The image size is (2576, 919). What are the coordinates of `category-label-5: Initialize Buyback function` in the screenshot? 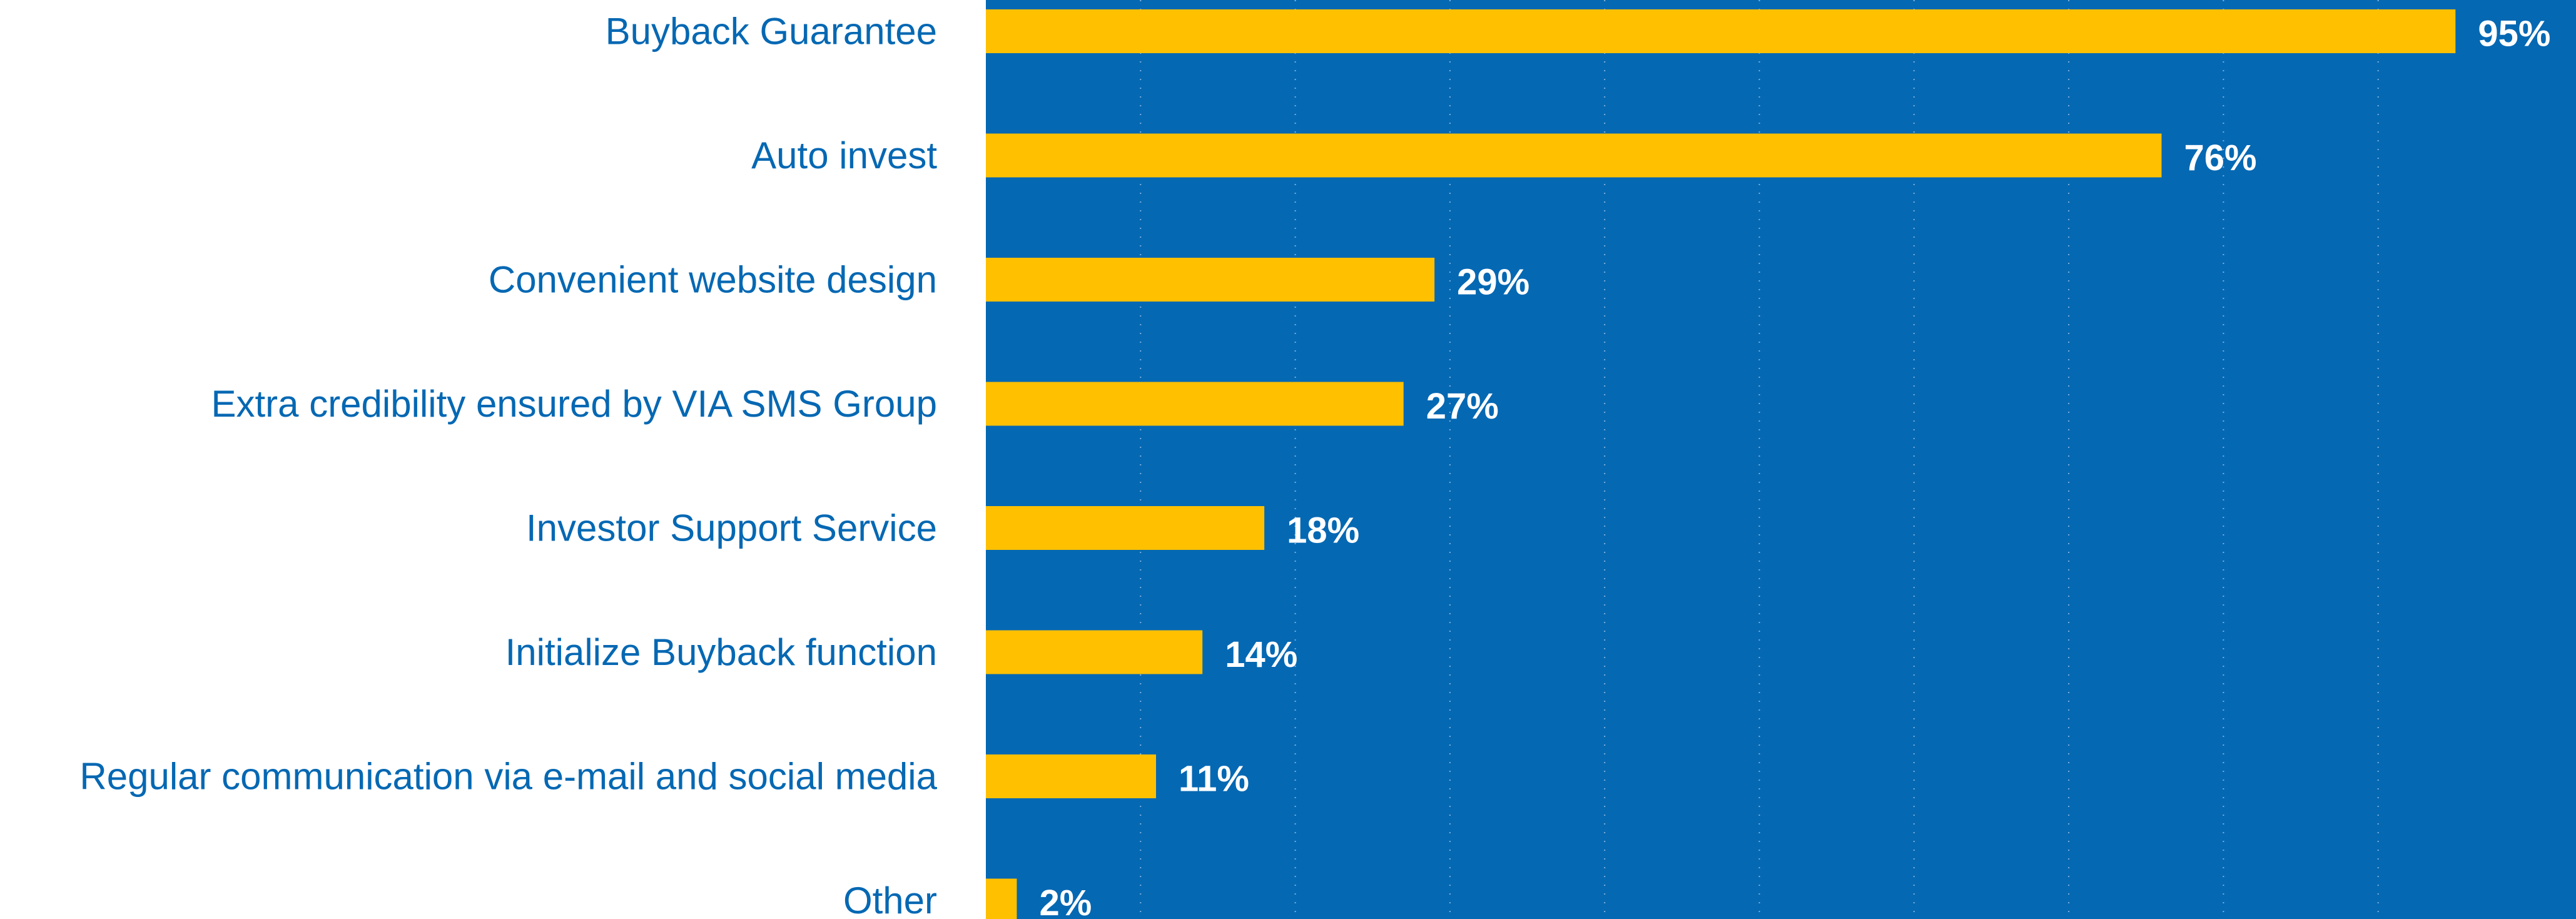 It's located at (721, 652).